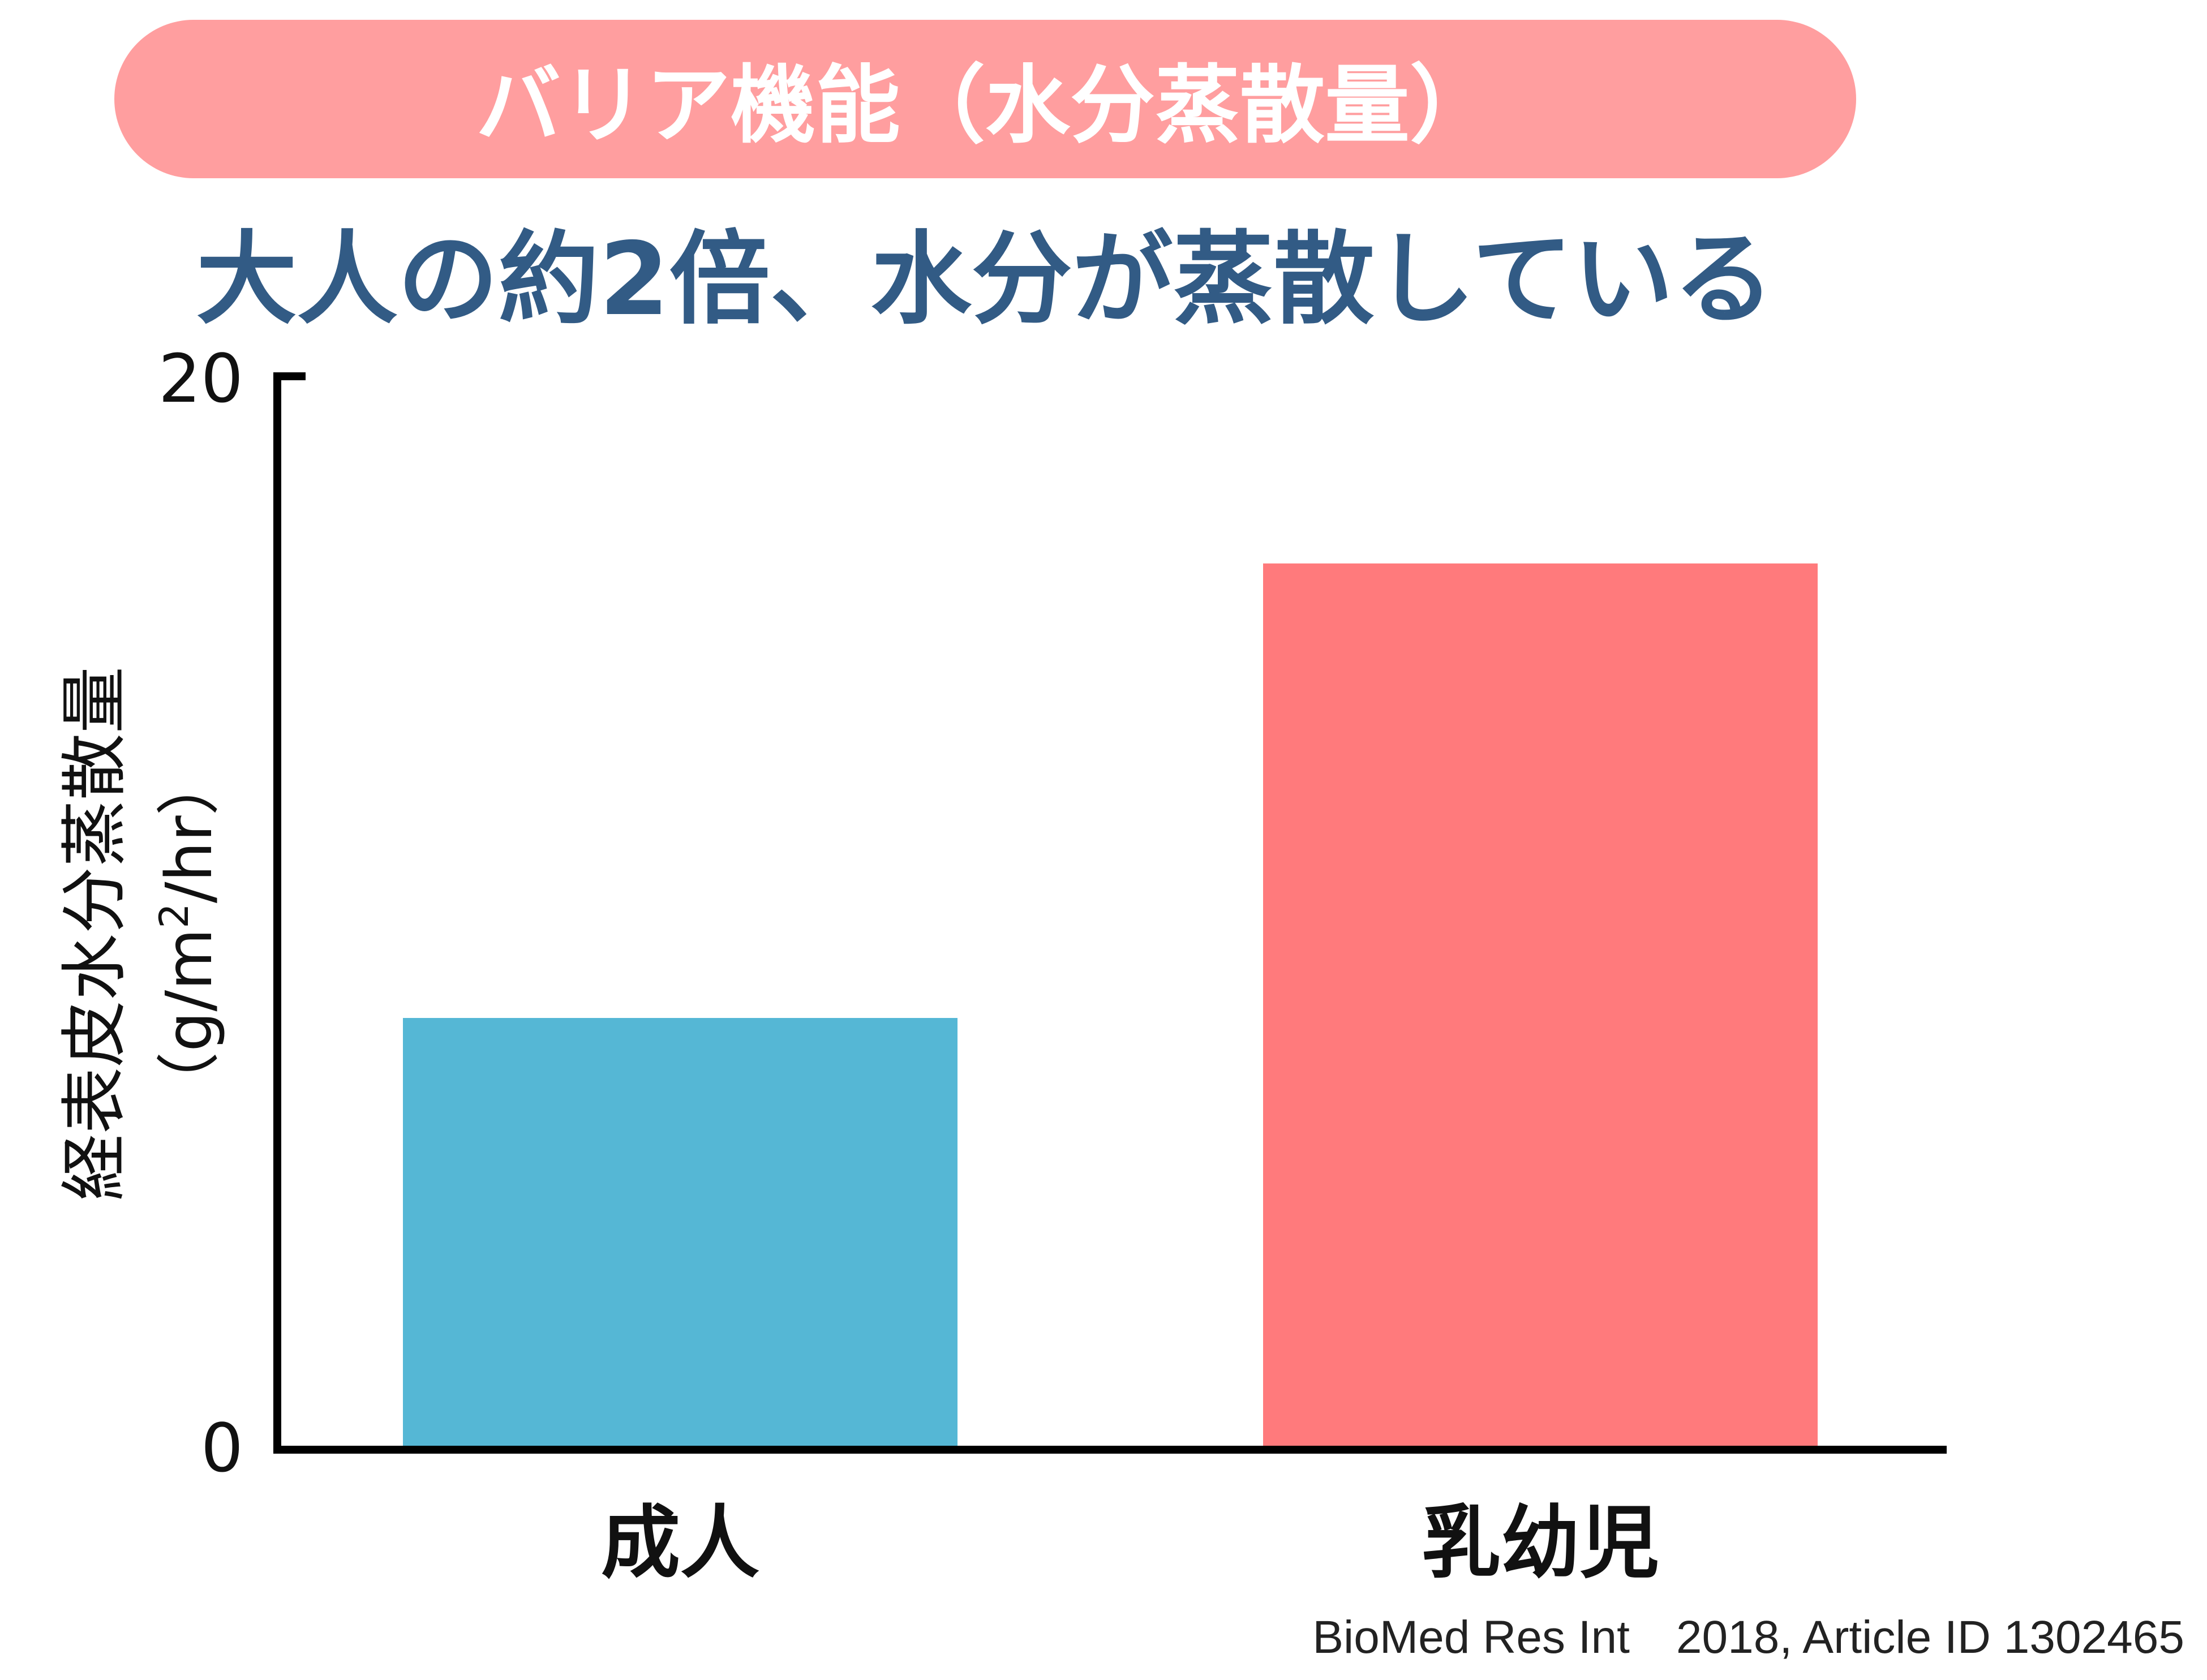  What do you see at coordinates (1748, 1637) in the screenshot?
I see `source-citation: BioMed Res Int 2018, Article ID 1302465` at bounding box center [1748, 1637].